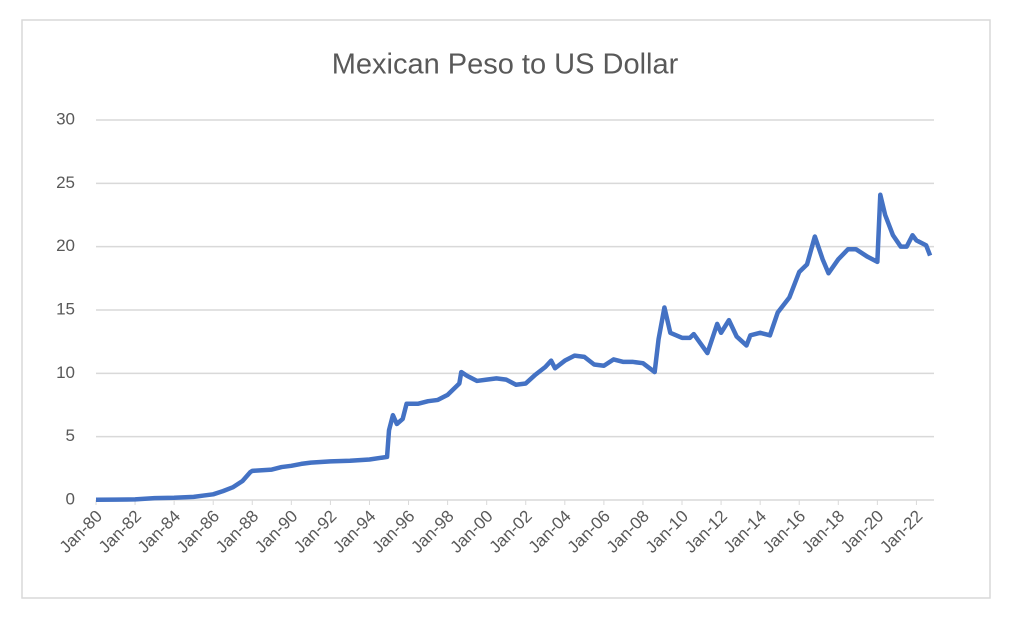  What do you see at coordinates (65, 182) in the screenshot?
I see `y-tick-label: 25` at bounding box center [65, 182].